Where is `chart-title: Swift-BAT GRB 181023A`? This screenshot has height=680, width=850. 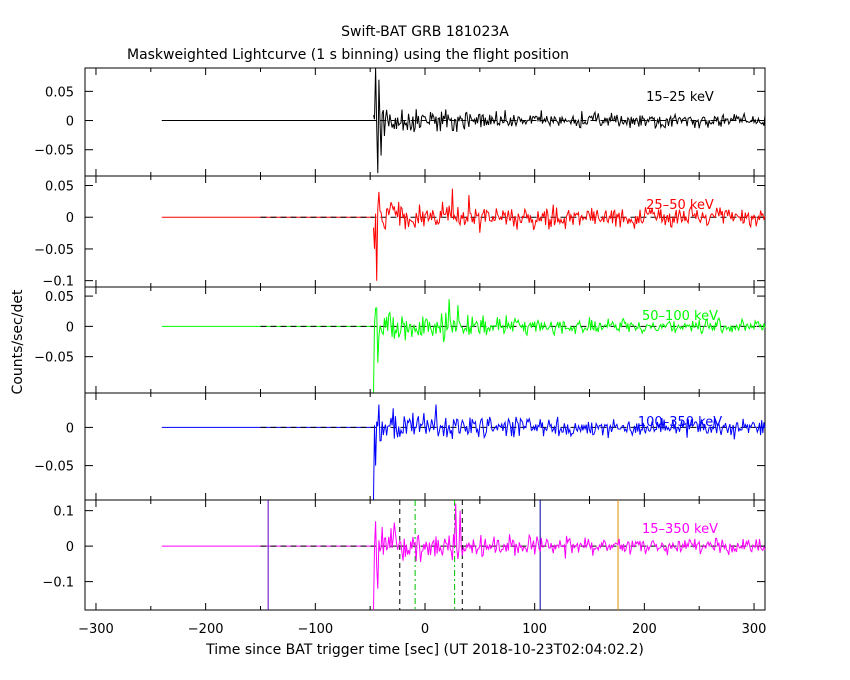
chart-title: Swift-BAT GRB 181023A is located at coordinates (425, 32).